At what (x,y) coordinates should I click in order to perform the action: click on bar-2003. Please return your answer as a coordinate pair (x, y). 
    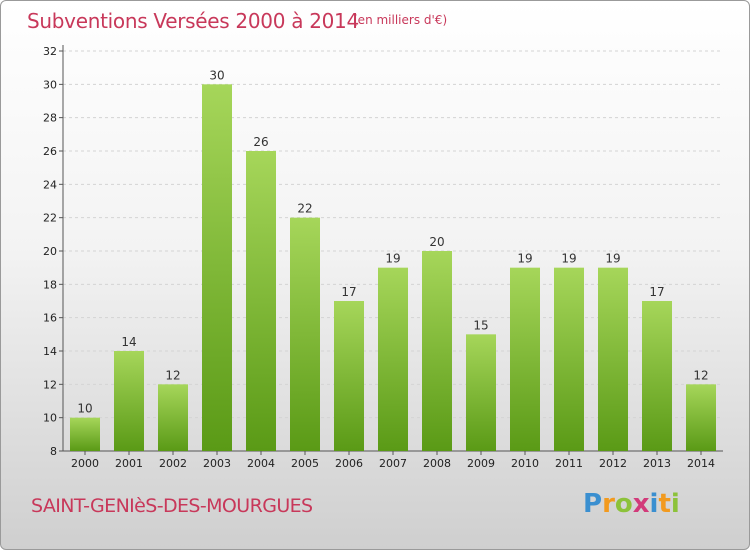
    Looking at the image, I should click on (217, 267).